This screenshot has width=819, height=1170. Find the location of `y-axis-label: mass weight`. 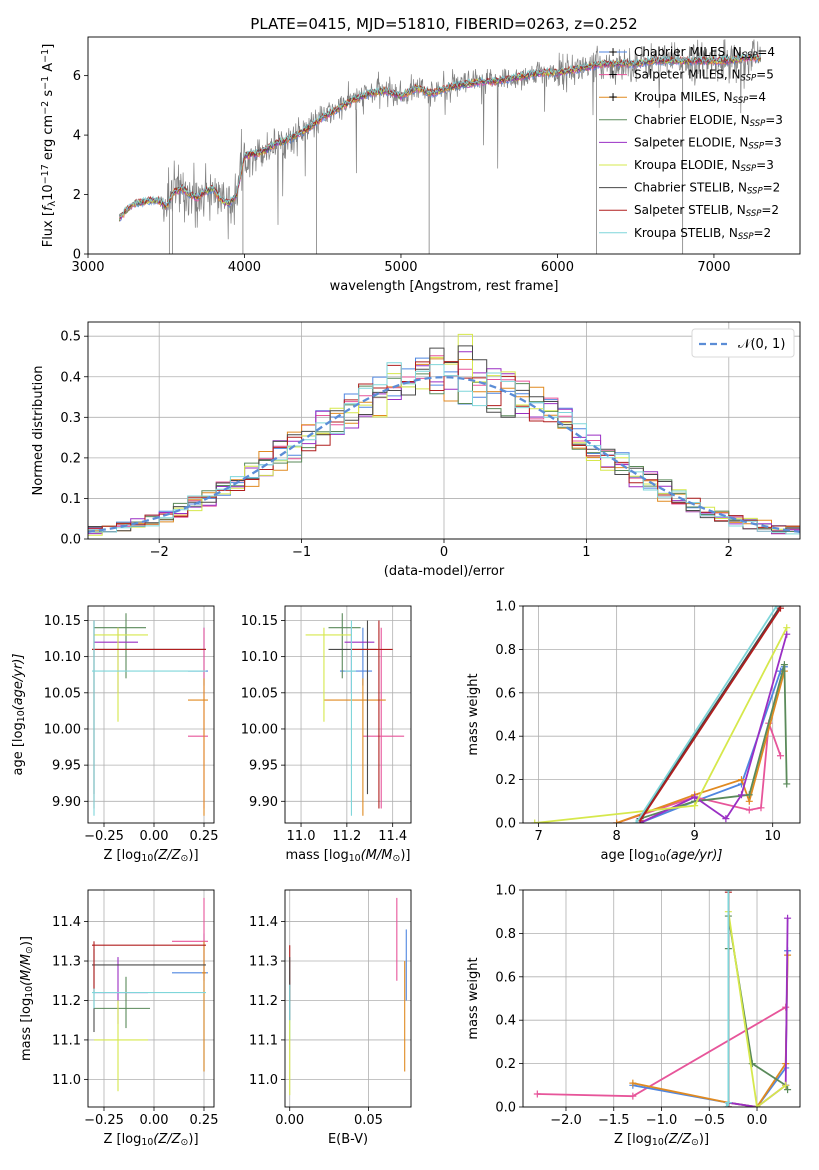

y-axis-label: mass weight is located at coordinates (473, 714).